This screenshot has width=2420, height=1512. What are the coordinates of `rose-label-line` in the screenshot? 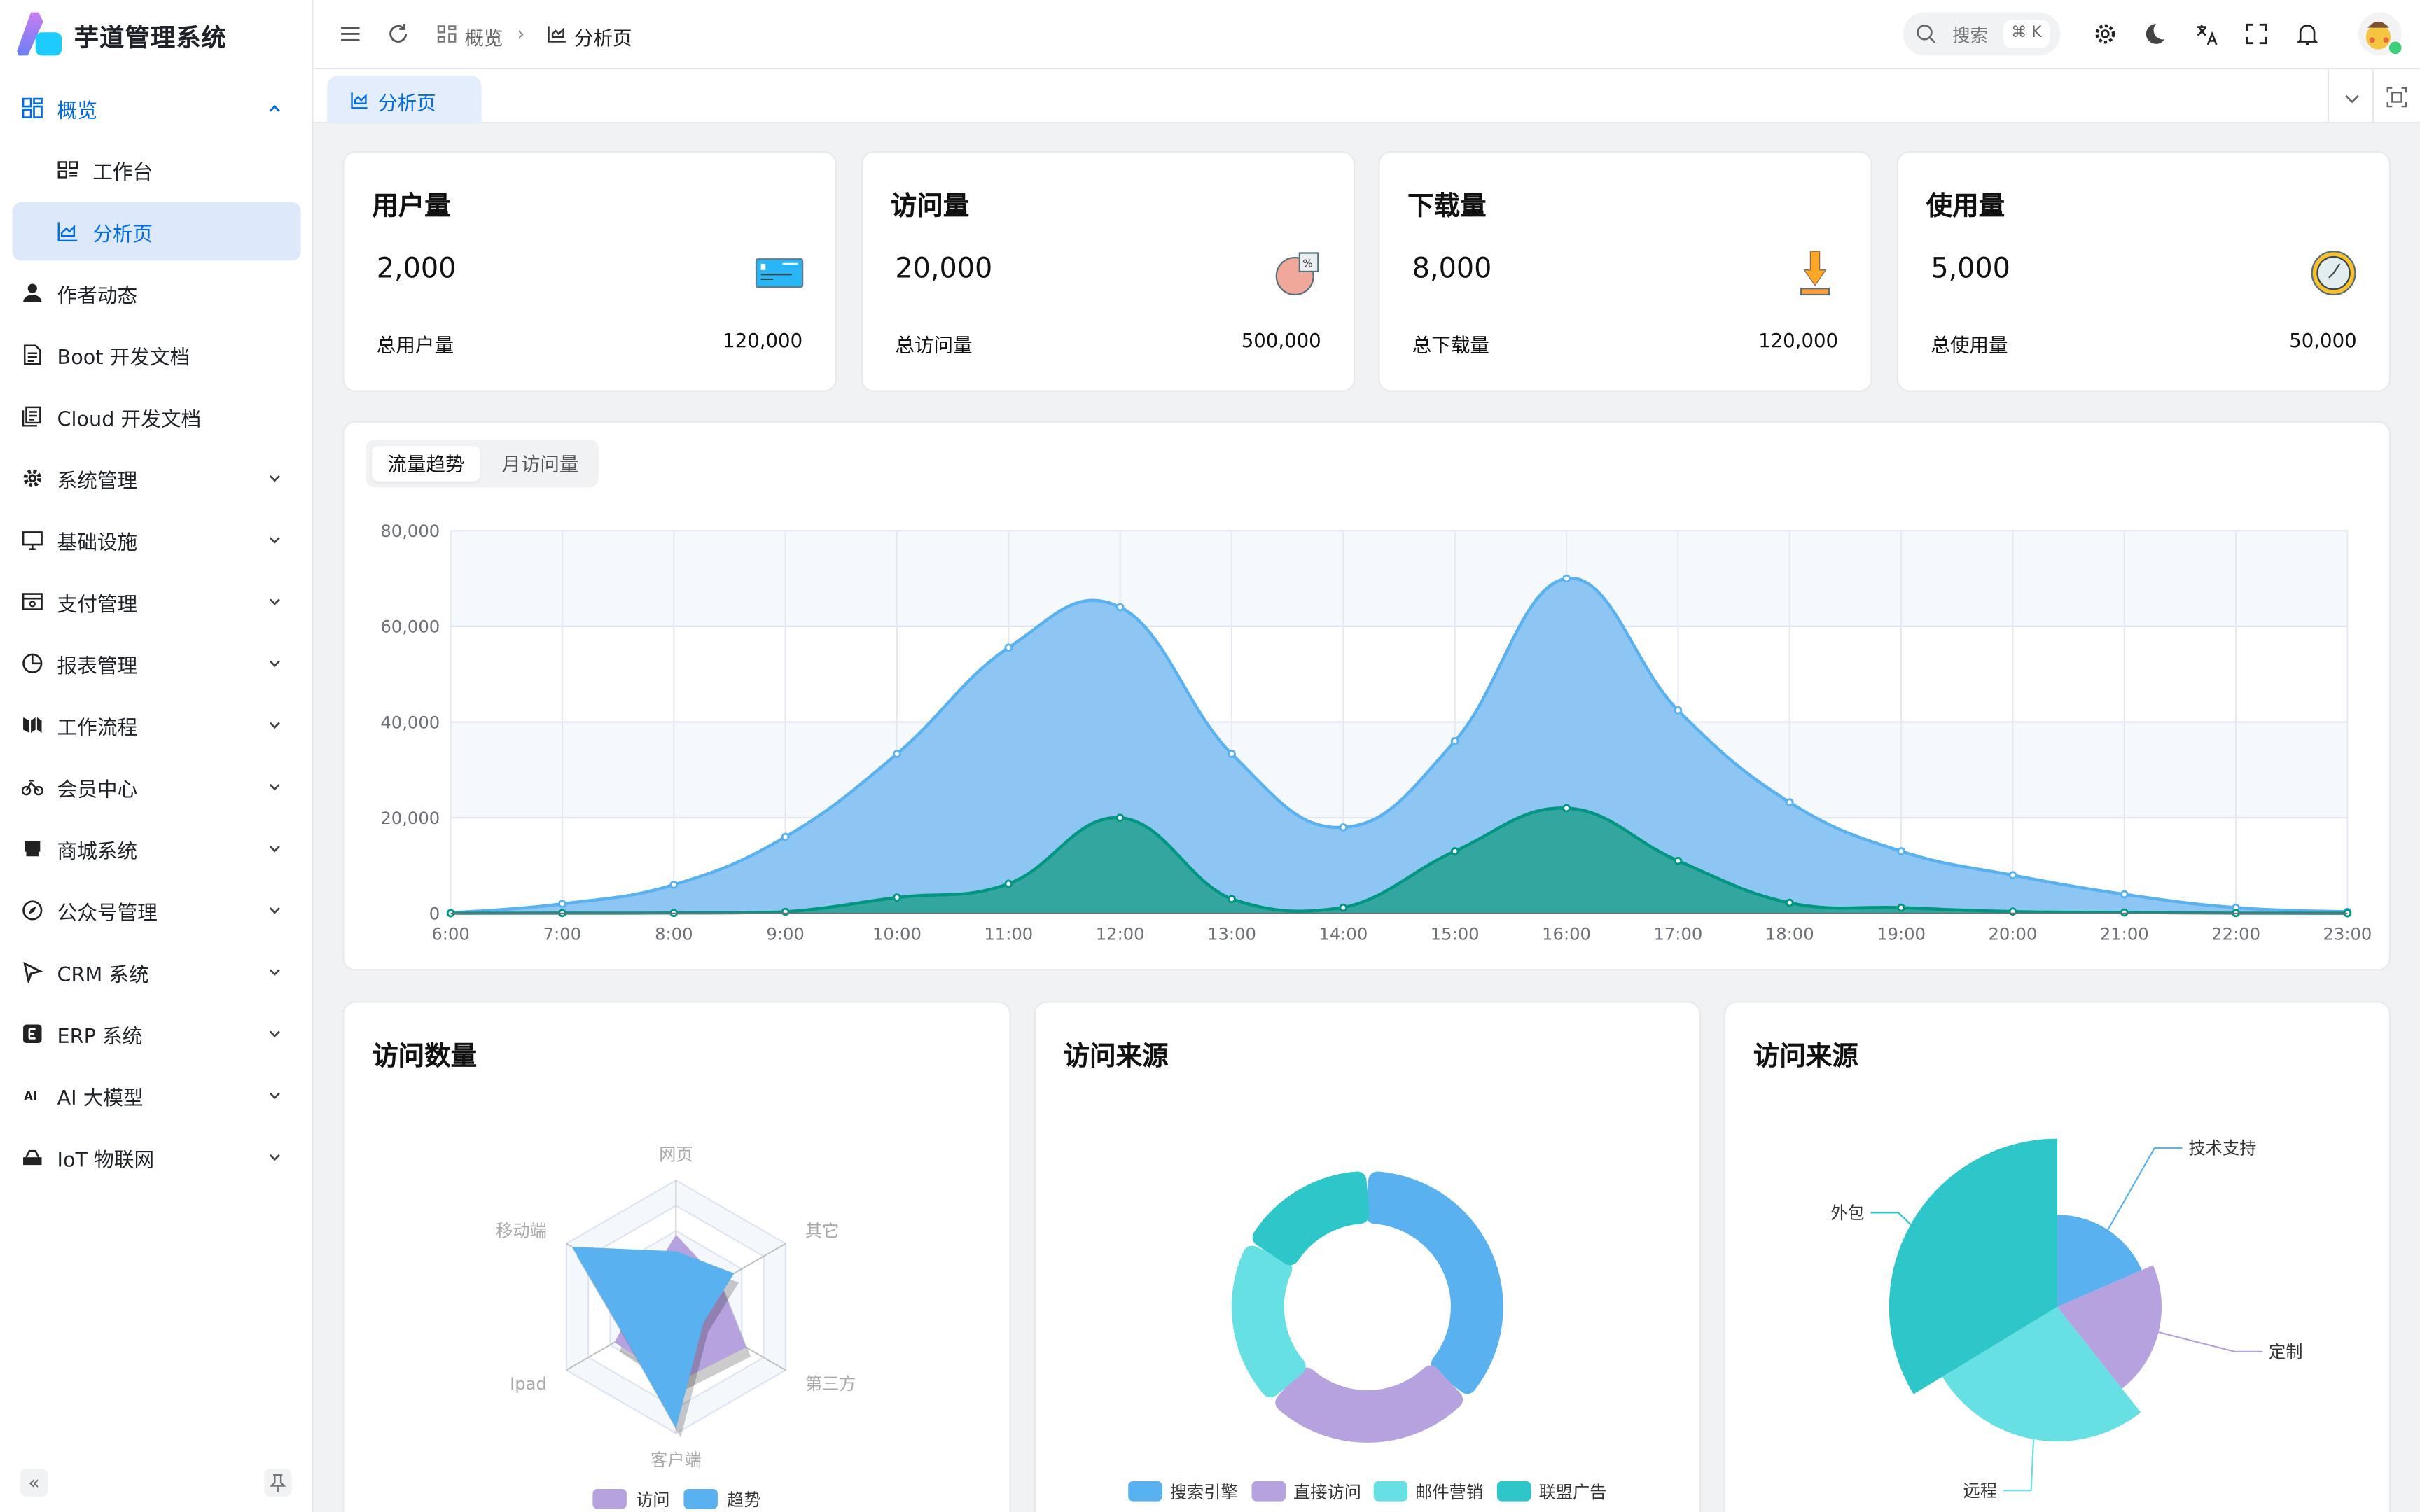 It's located at (2145, 1189).